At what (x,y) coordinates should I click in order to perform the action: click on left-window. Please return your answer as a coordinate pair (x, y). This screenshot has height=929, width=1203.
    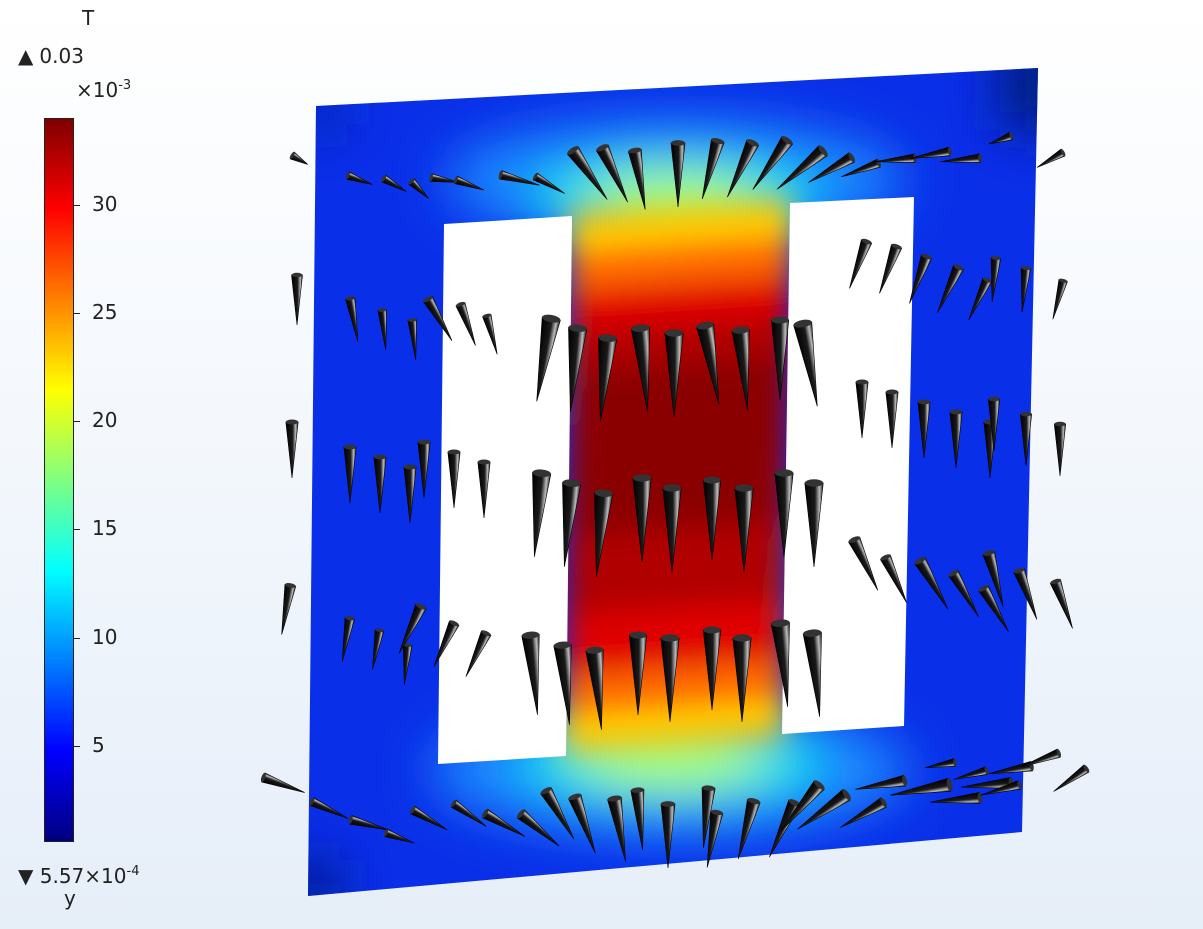
    Looking at the image, I should click on (505, 490).